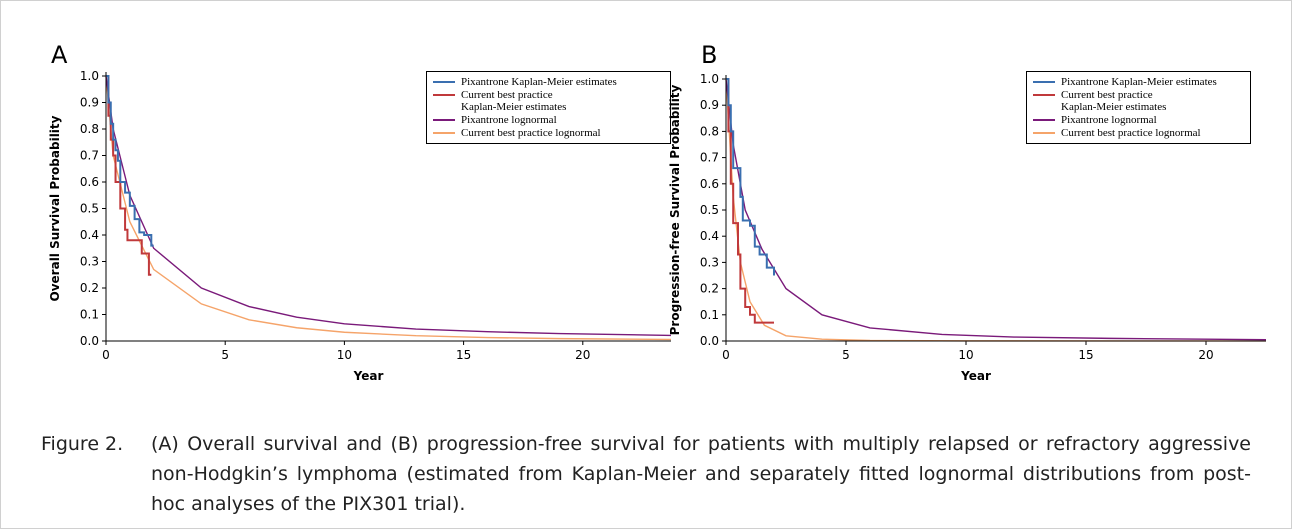 The image size is (1292, 529). Describe the element at coordinates (55, 208) in the screenshot. I see `y-axis-label: Overall Survival Probability` at that location.